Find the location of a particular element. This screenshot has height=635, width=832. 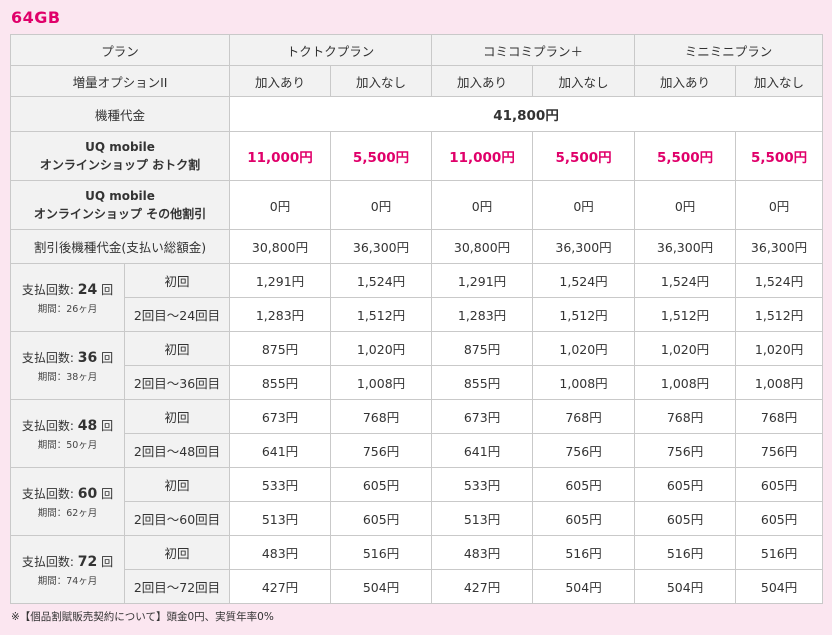

installment-count: 支払回数: 24 回 is located at coordinates (68, 289).